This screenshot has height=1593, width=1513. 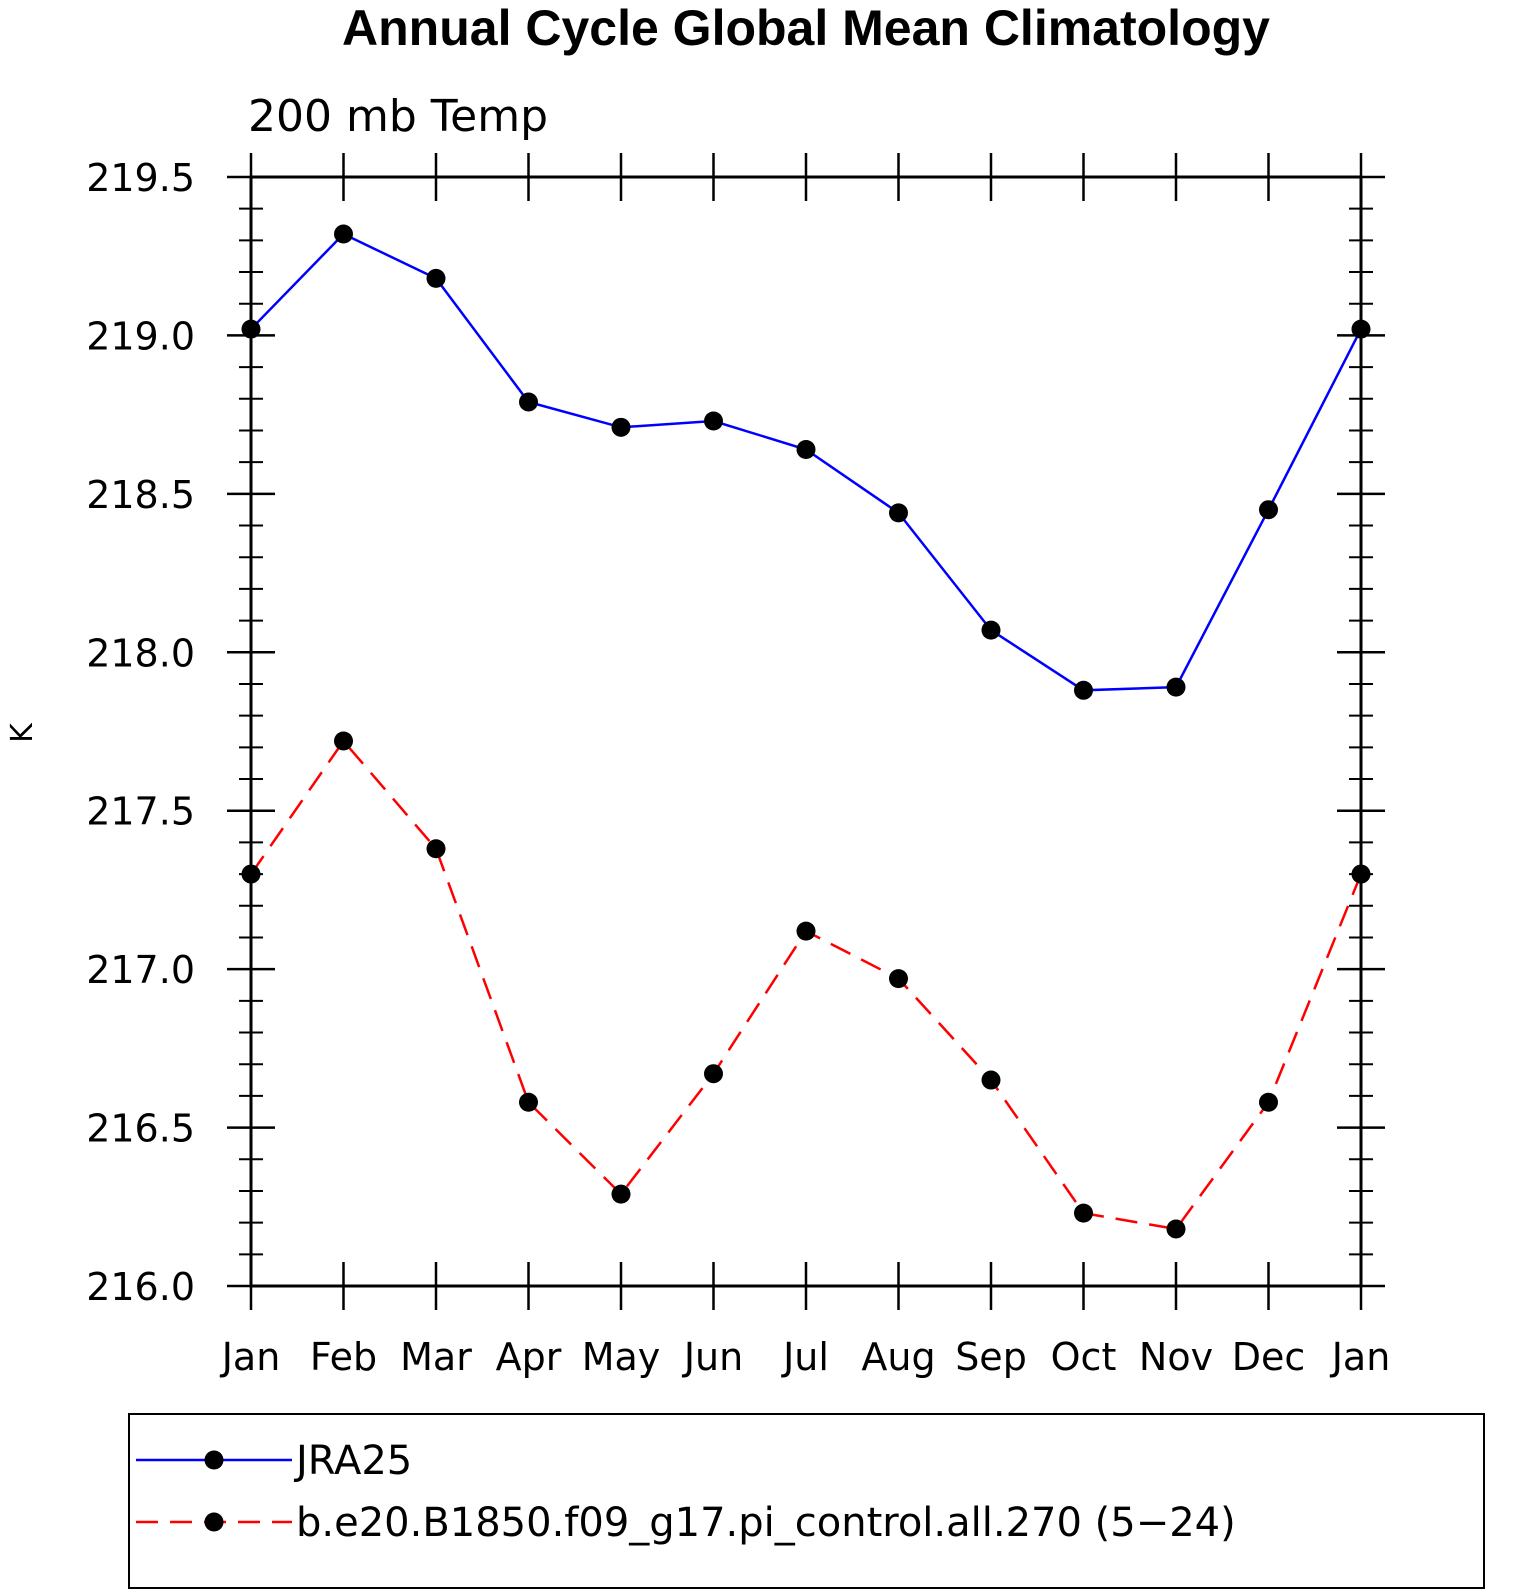 I want to click on legend-box, so click(x=806, y=1501).